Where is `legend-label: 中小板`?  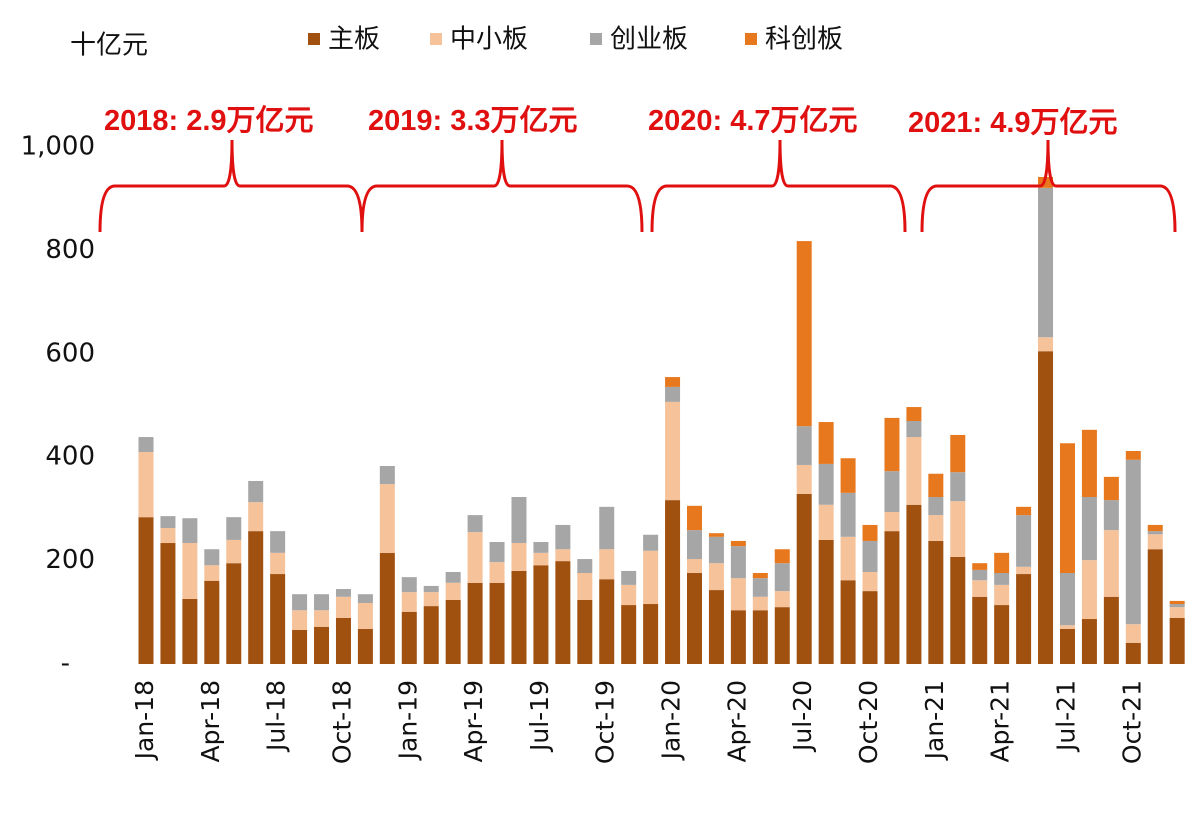 legend-label: 中小板 is located at coordinates (489, 40).